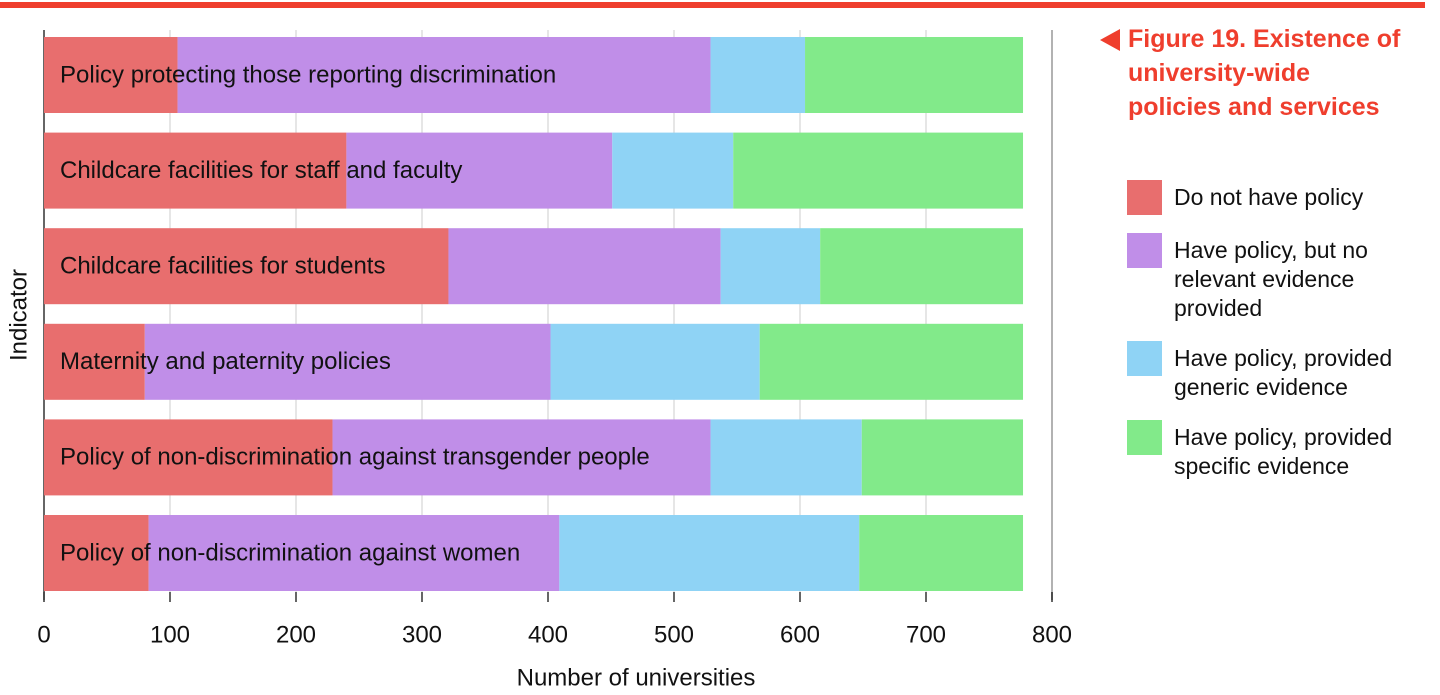  What do you see at coordinates (1283, 372) in the screenshot?
I see `legend-label: Have policy, provided generic evidence` at bounding box center [1283, 372].